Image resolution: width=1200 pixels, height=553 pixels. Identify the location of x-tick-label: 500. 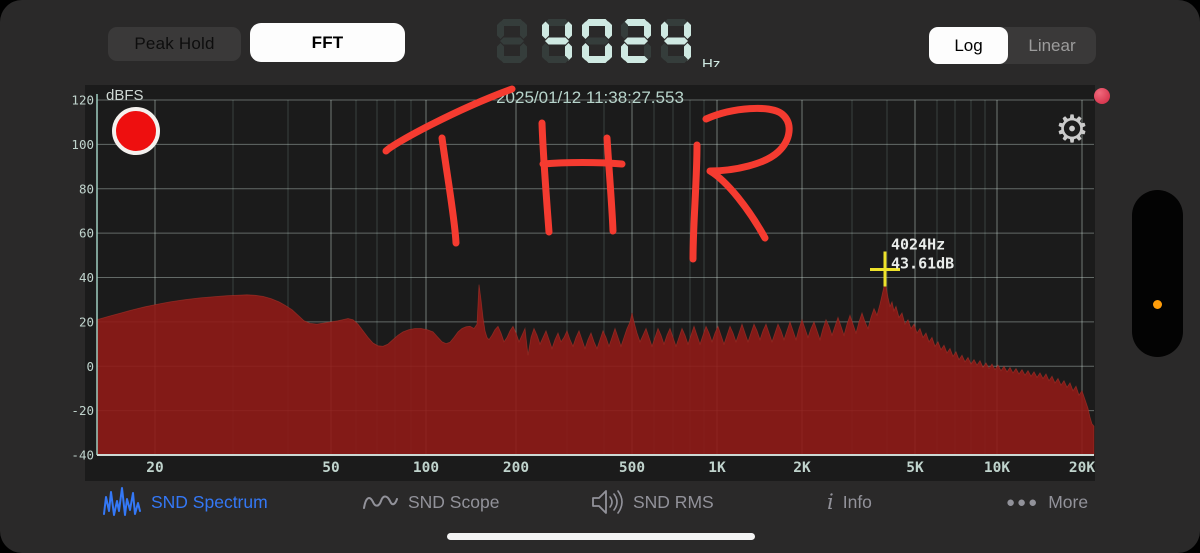
(632, 468).